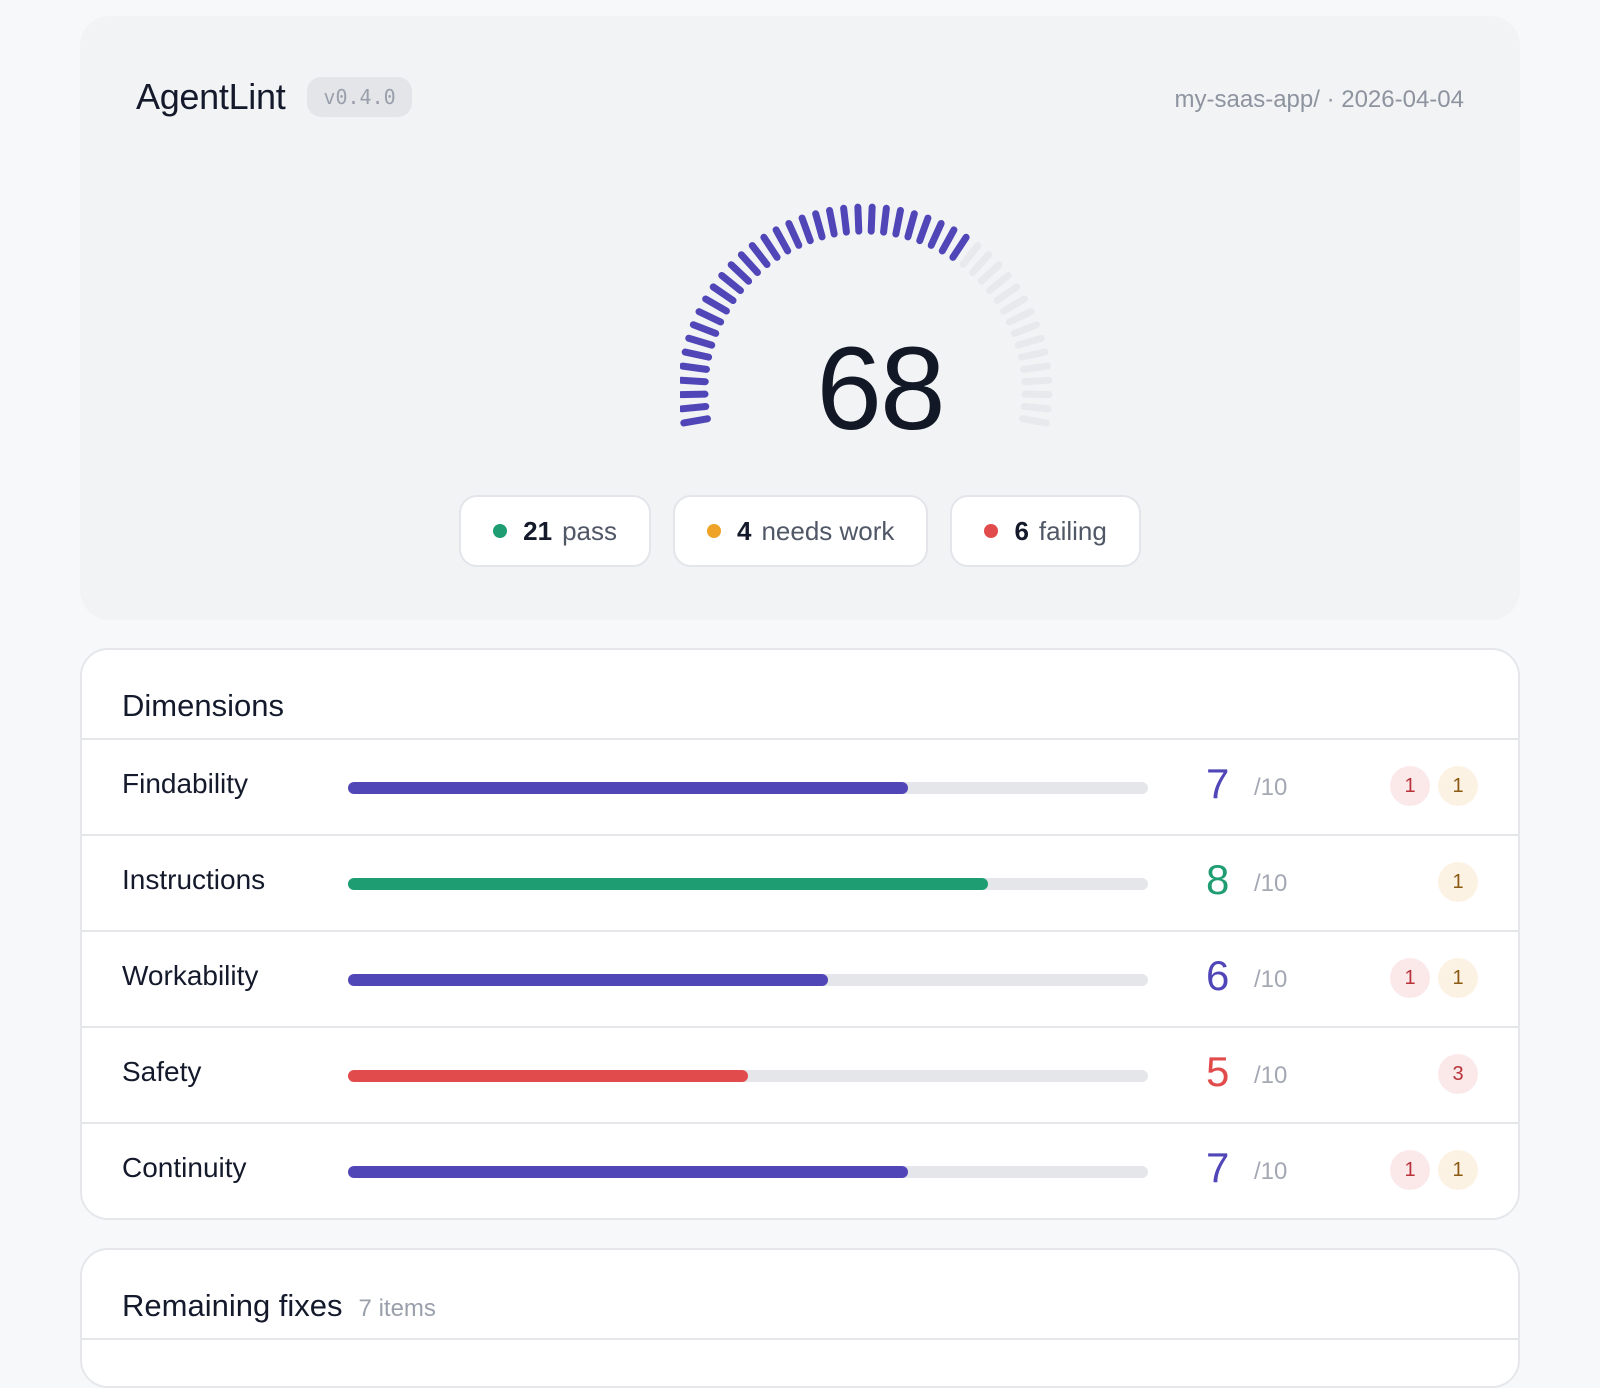  What do you see at coordinates (190, 976) in the screenshot?
I see `dimension-name: Workability` at bounding box center [190, 976].